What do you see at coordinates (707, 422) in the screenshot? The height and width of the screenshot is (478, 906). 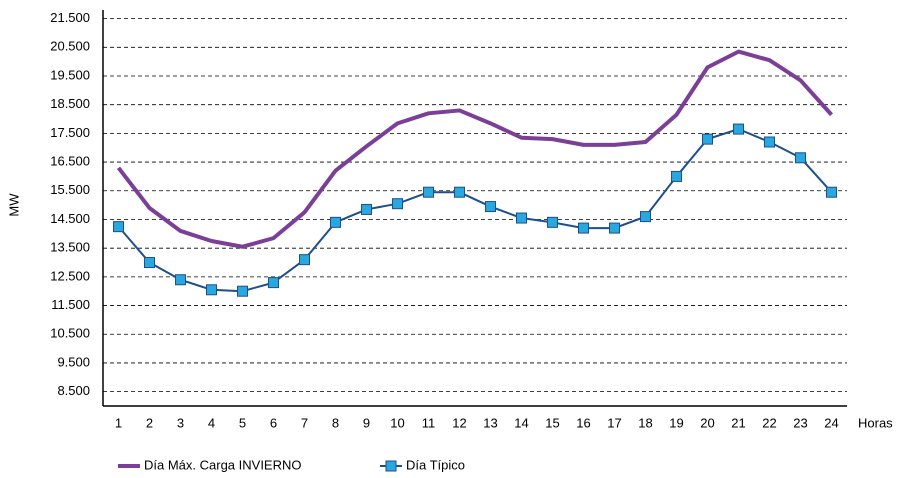 I see `x-tick-label: 20` at bounding box center [707, 422].